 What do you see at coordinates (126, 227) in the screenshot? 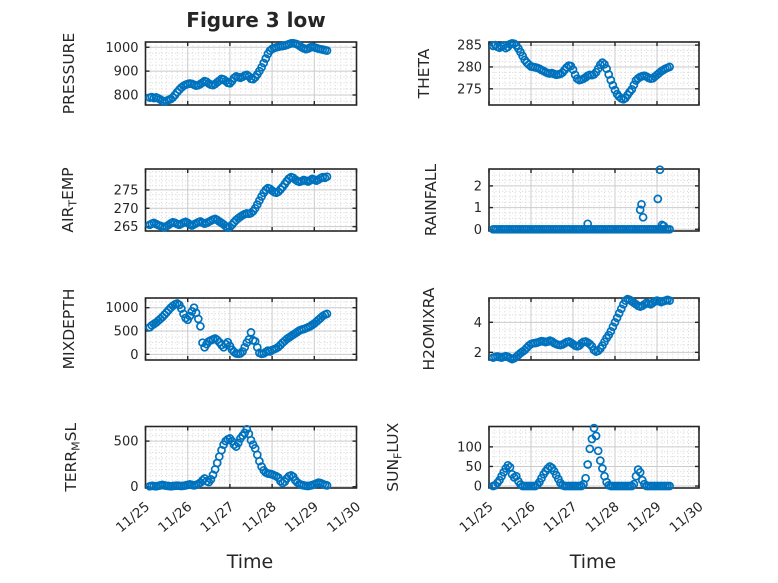
I see `y-tick-label: 265` at bounding box center [126, 227].